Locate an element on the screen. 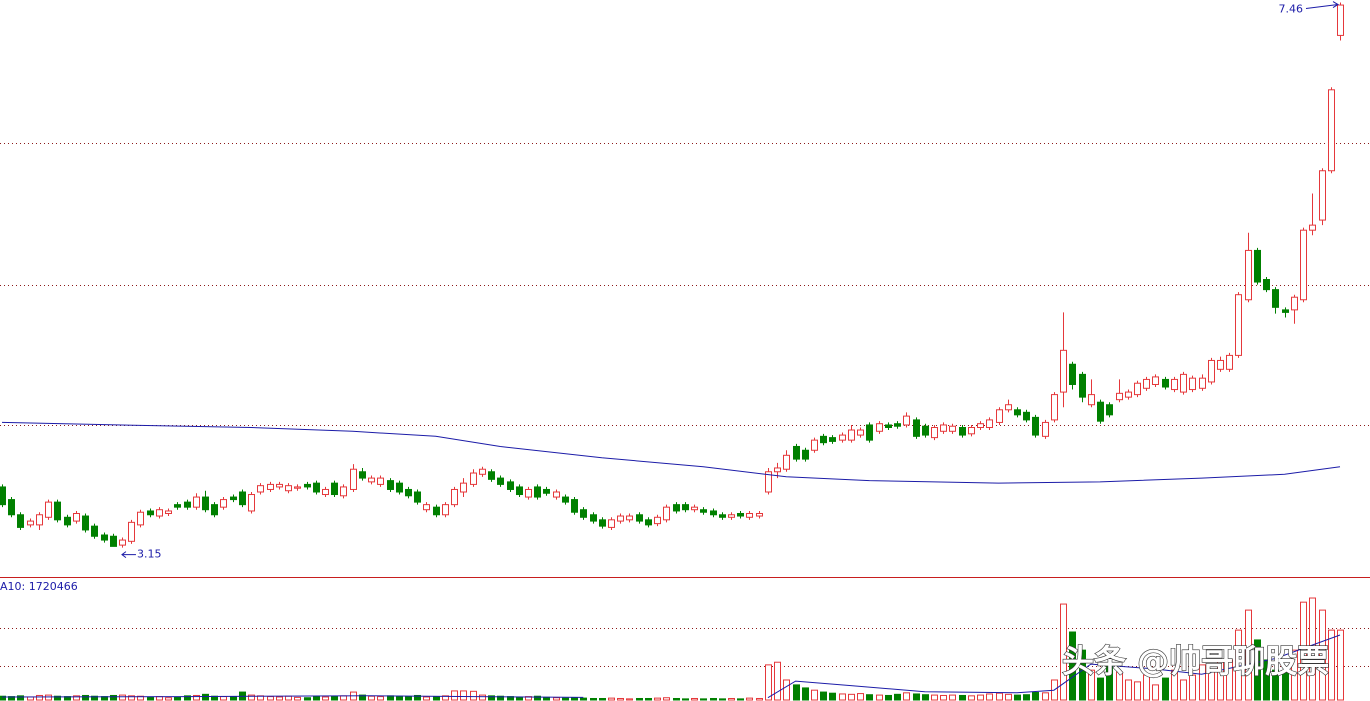 The height and width of the screenshot is (701, 1370). ma-line is located at coordinates (671, 452).